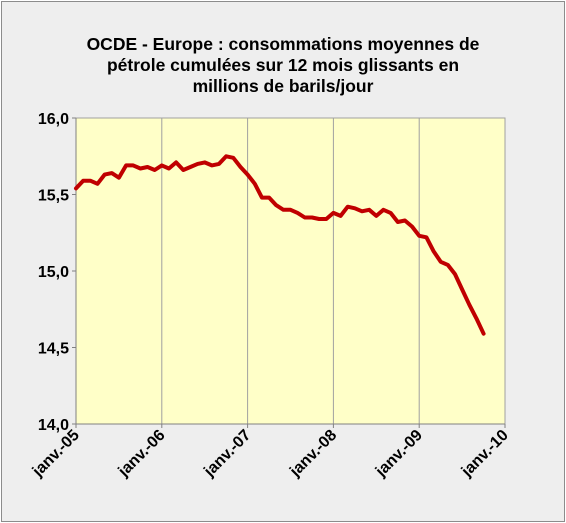 The height and width of the screenshot is (523, 566). Describe the element at coordinates (53, 272) in the screenshot. I see `y-tick-label: 15,0` at that location.